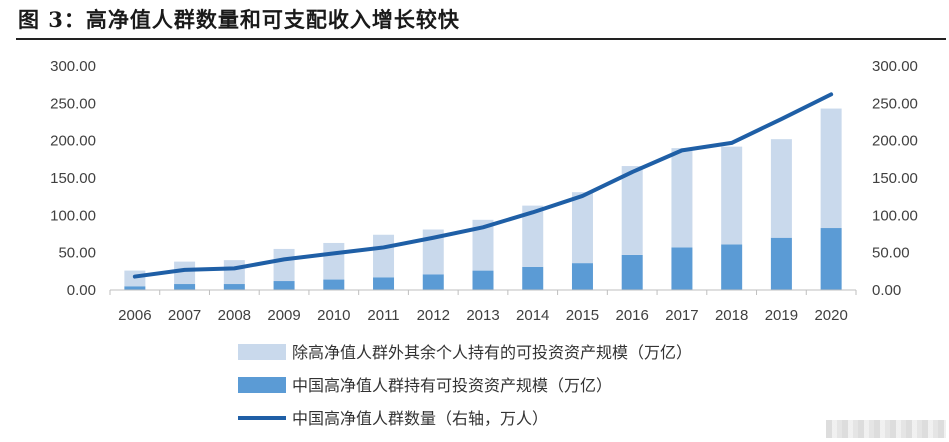  I want to click on x-tick-label: 2007, so click(184, 315).